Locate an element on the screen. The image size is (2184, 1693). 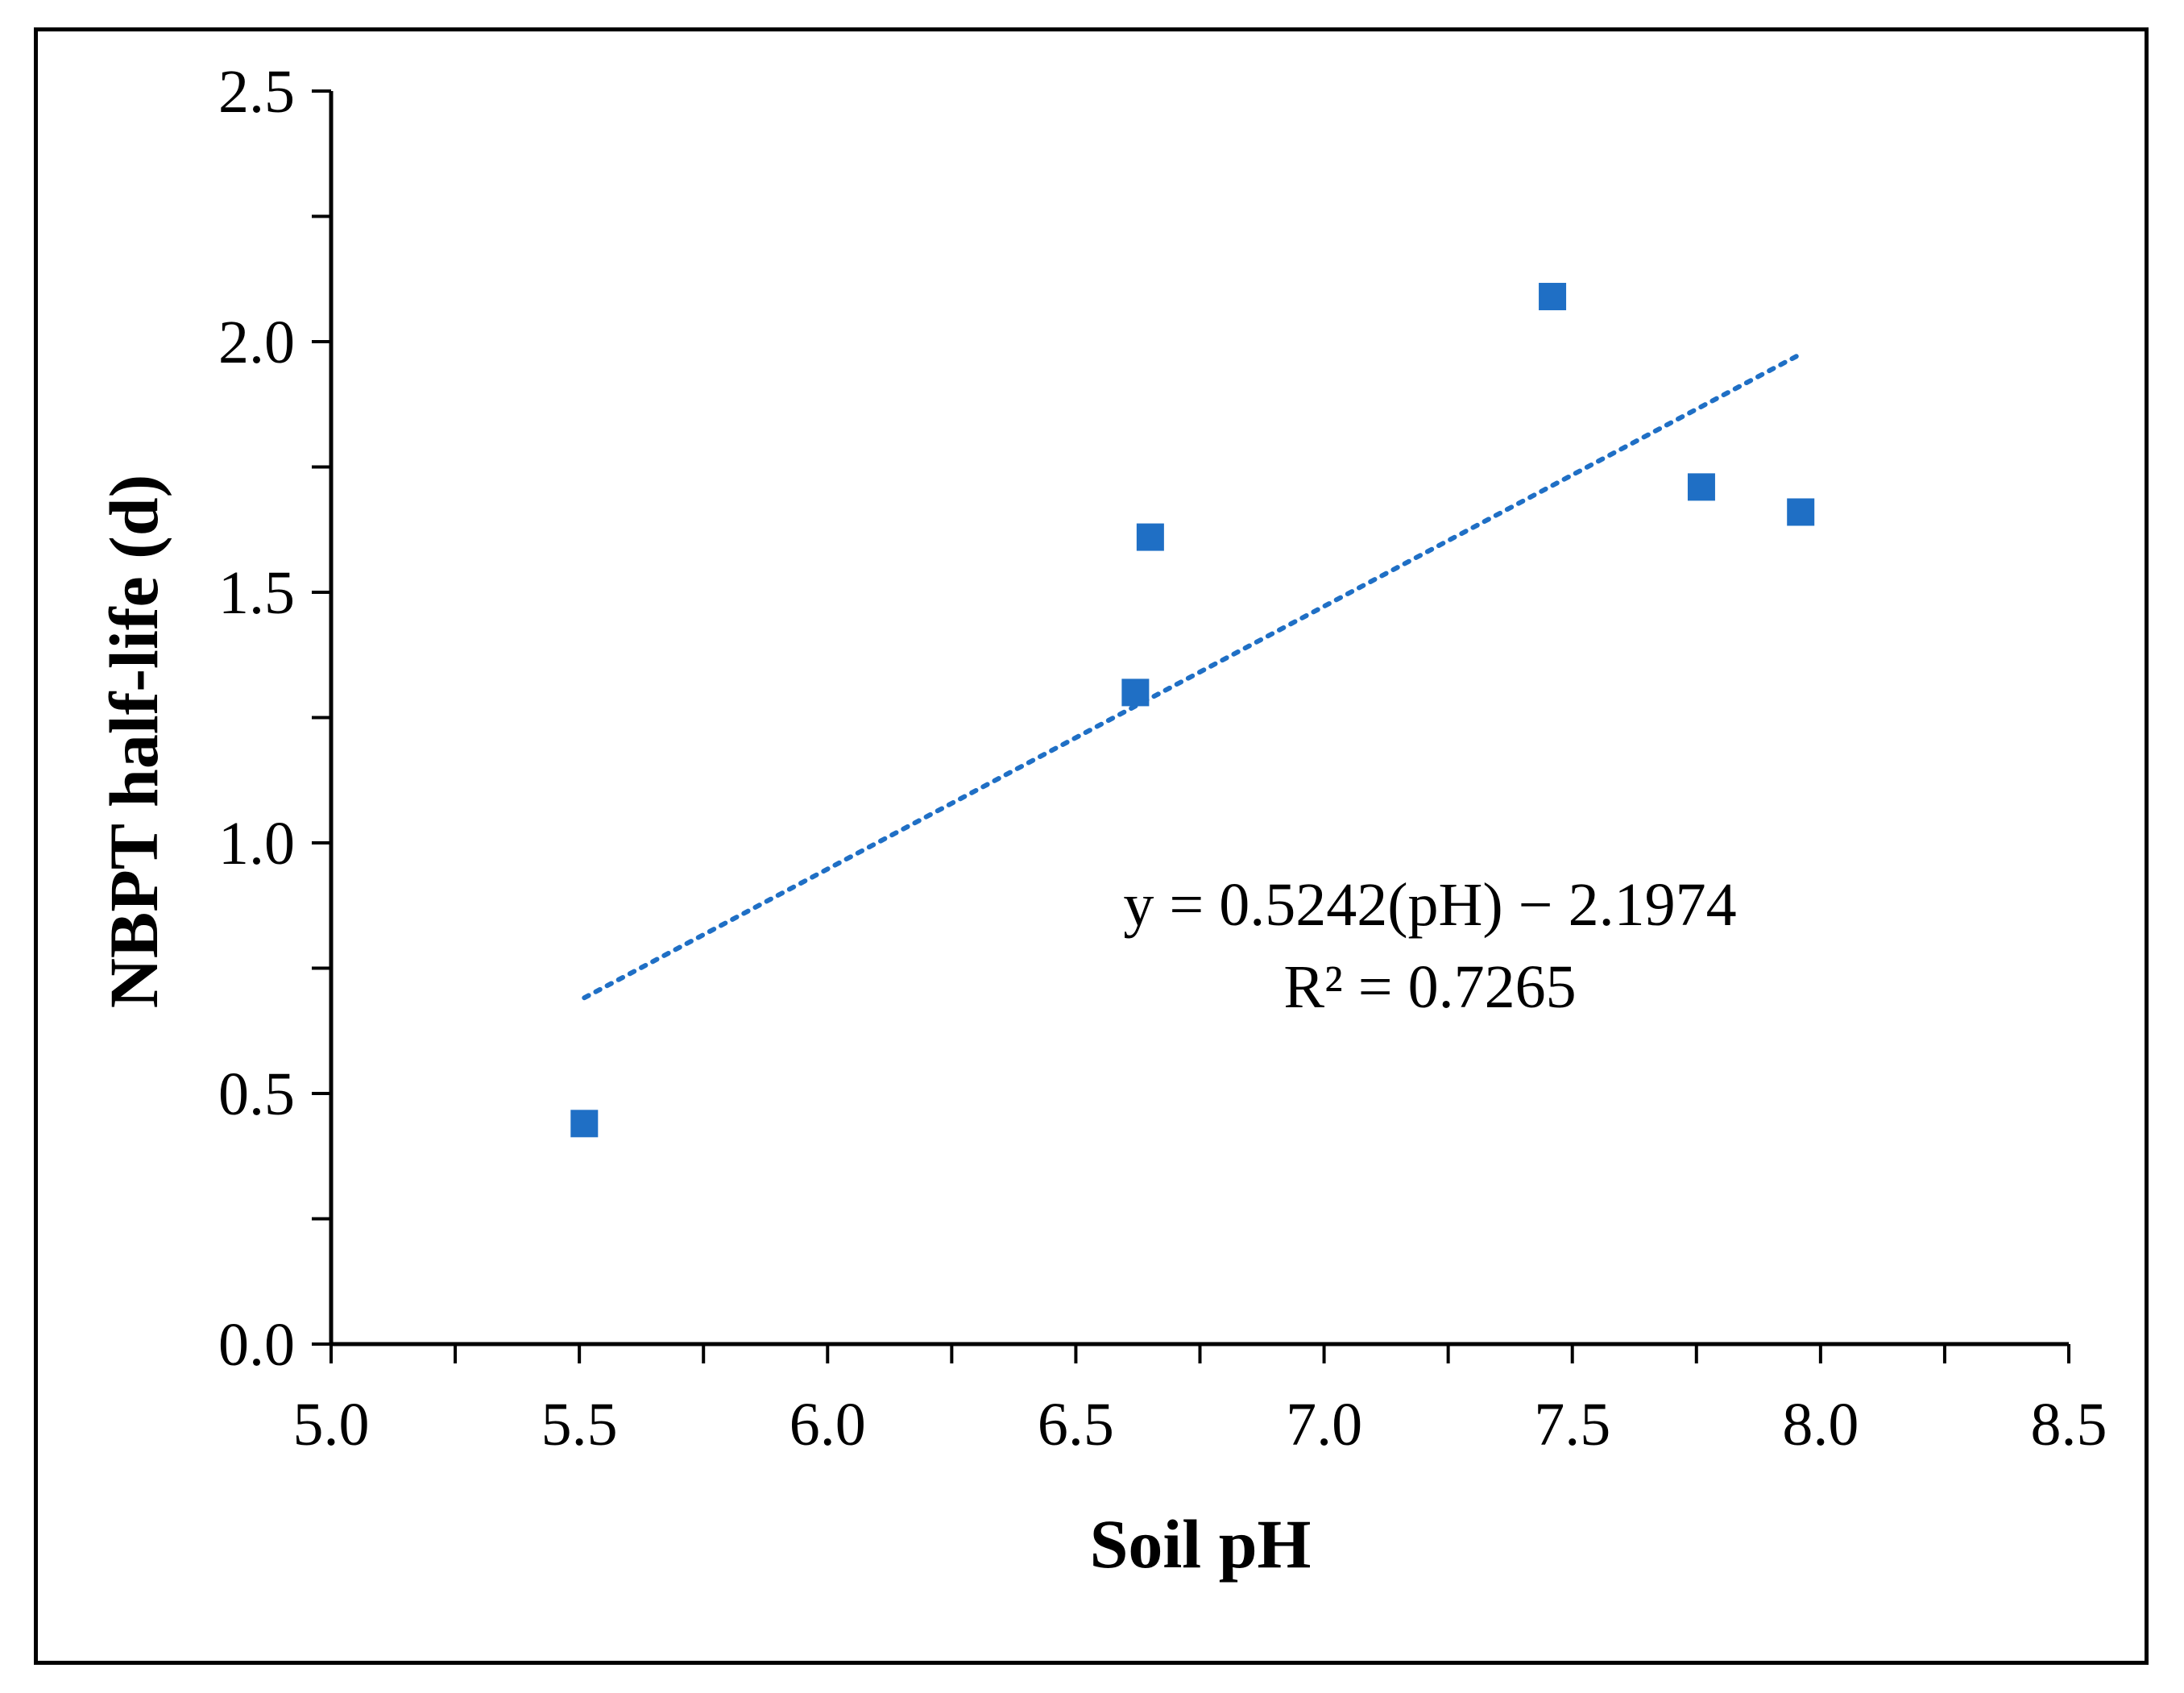
x-tick-label: 6.0 is located at coordinates (827, 1425).